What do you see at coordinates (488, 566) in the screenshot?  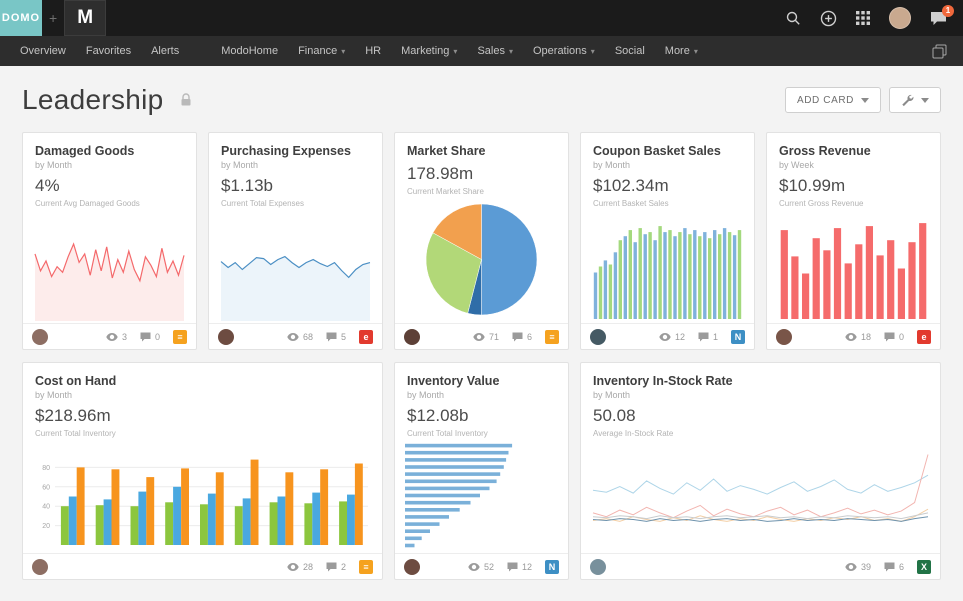 I see `views-count: 52` at bounding box center [488, 566].